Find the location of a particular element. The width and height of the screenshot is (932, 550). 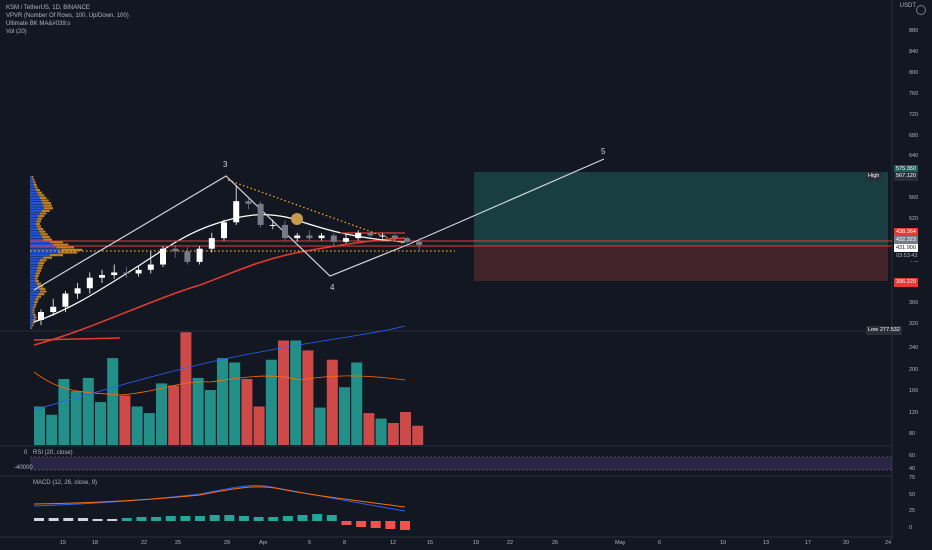

target-zone is located at coordinates (681, 209).